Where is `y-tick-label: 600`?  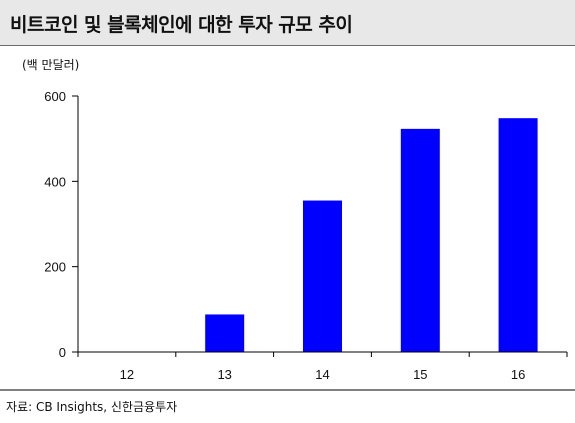 y-tick-label: 600 is located at coordinates (55, 96).